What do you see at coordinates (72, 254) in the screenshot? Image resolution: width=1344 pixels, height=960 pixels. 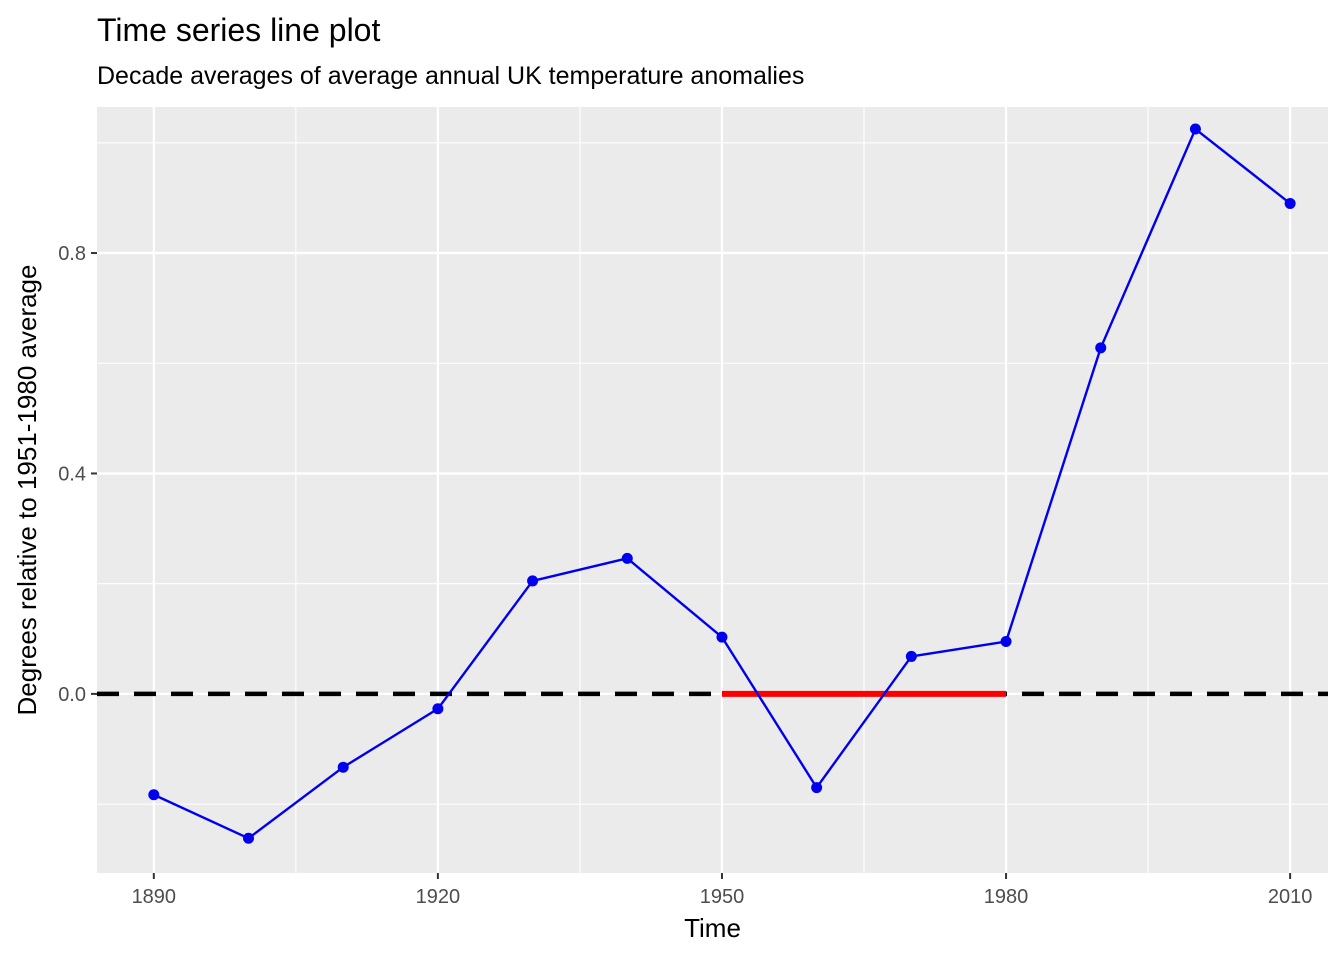 I see `y-tick-label: 0.8` at bounding box center [72, 254].